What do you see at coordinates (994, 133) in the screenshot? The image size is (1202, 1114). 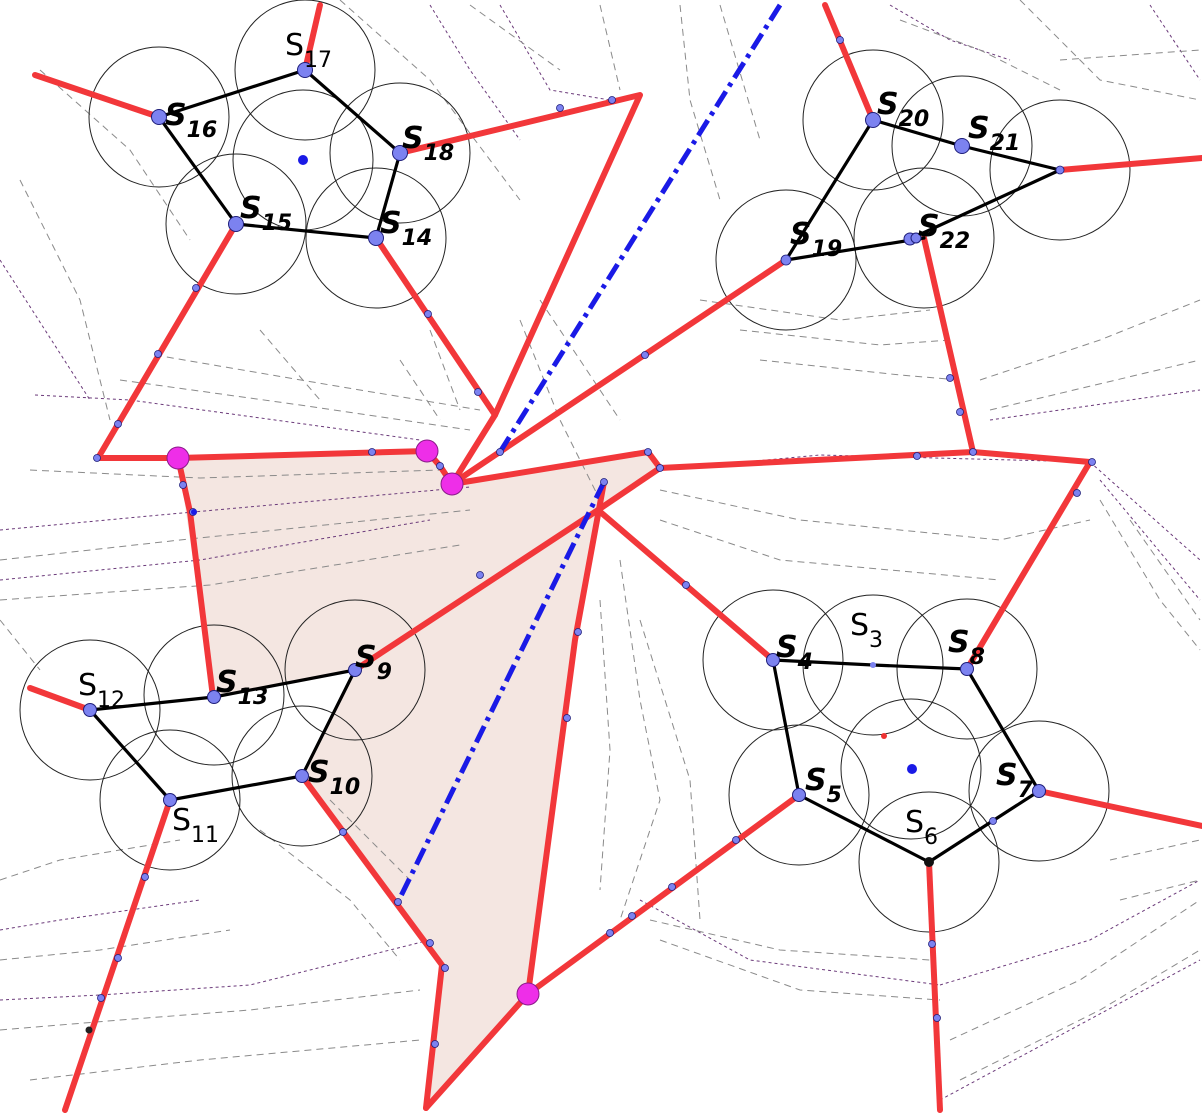 I see `label-s21: S21` at bounding box center [994, 133].